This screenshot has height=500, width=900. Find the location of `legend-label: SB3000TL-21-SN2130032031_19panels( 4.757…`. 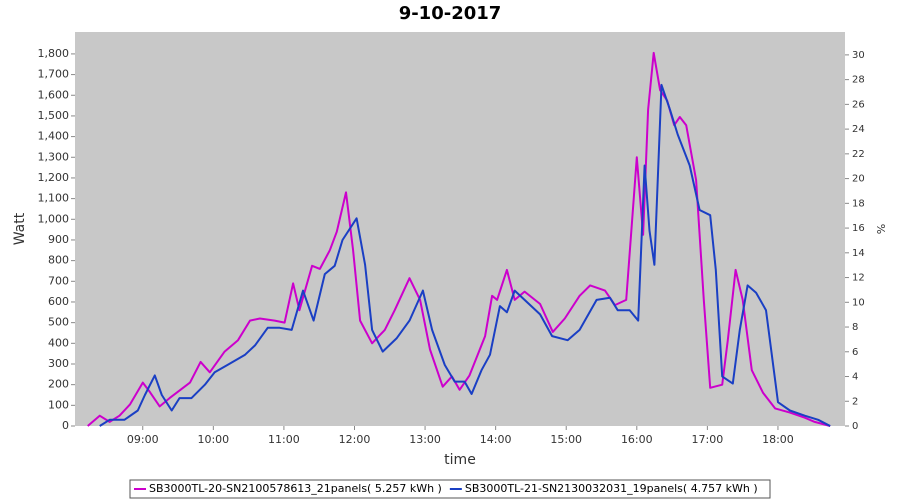

legend-label: SB3000TL-21-SN2130032031_19panels( 4.757… is located at coordinates (611, 488).